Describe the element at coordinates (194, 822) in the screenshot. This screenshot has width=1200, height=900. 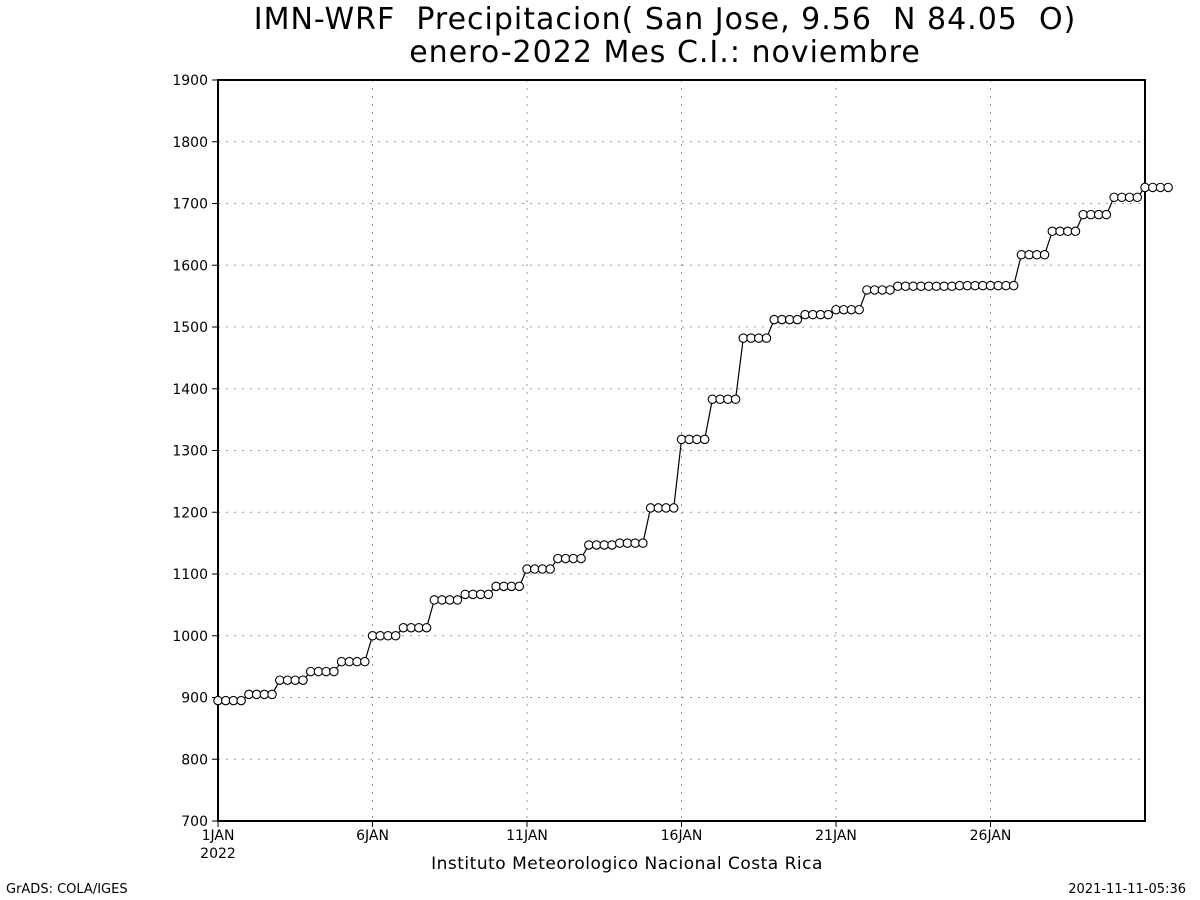
I see `y-tick-label: 700` at that location.